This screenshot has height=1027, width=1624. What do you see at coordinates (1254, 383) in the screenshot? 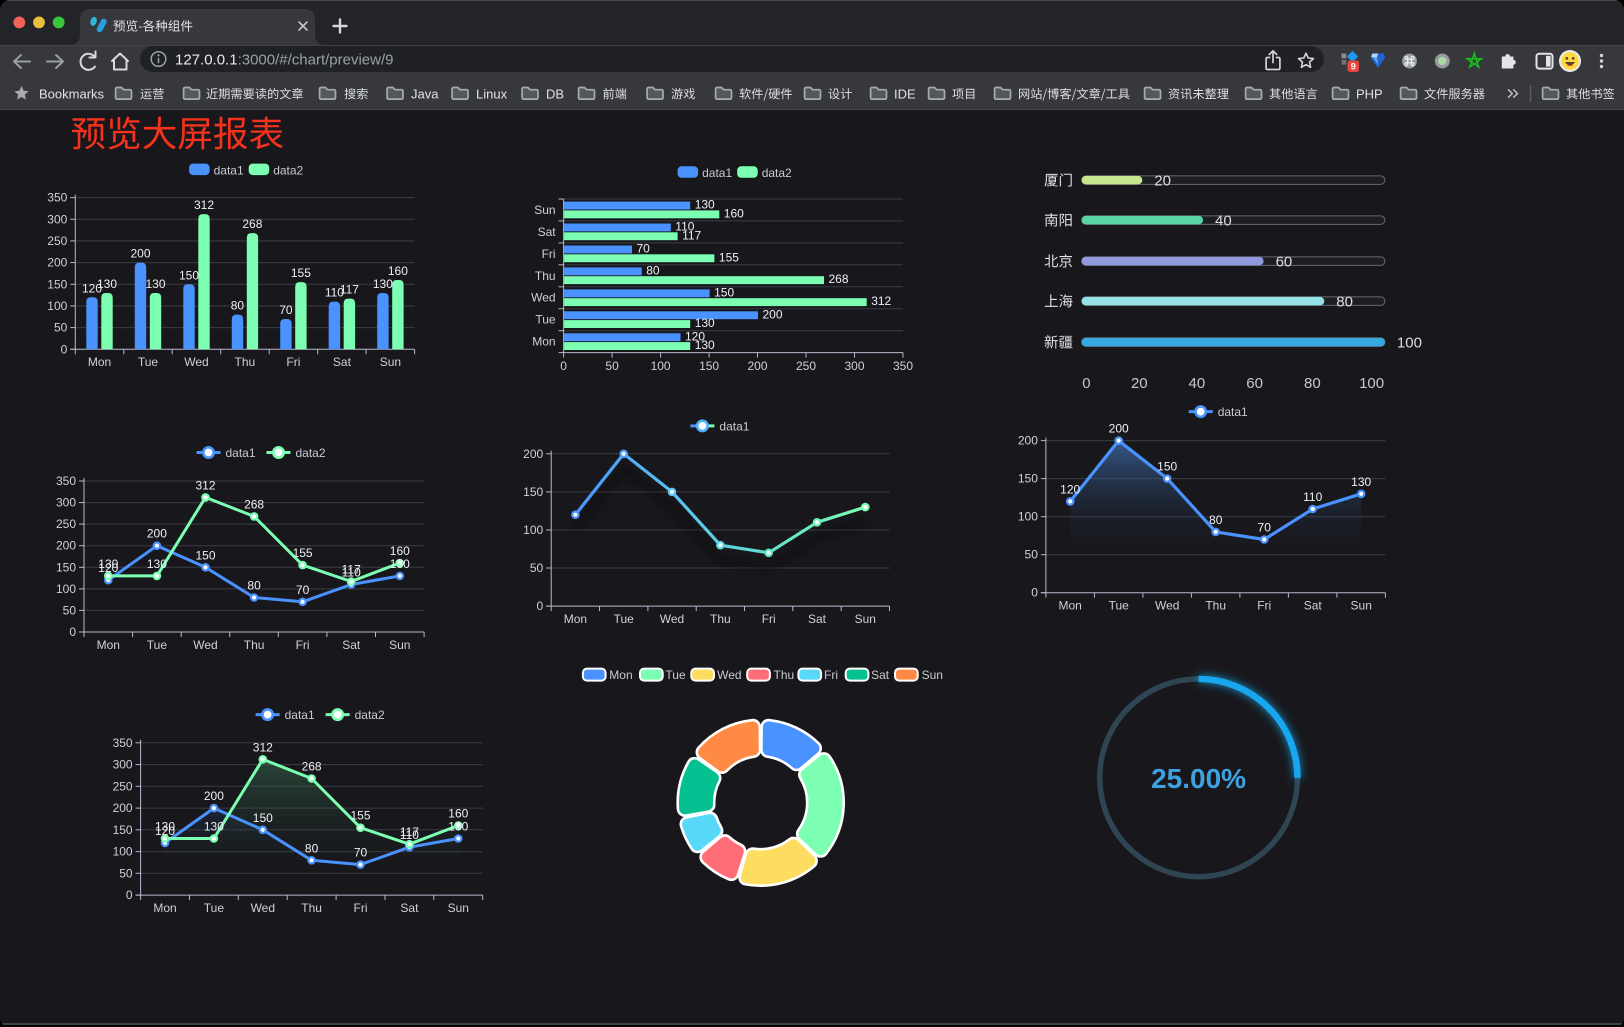
I see `svg-text: 60` at bounding box center [1254, 383].